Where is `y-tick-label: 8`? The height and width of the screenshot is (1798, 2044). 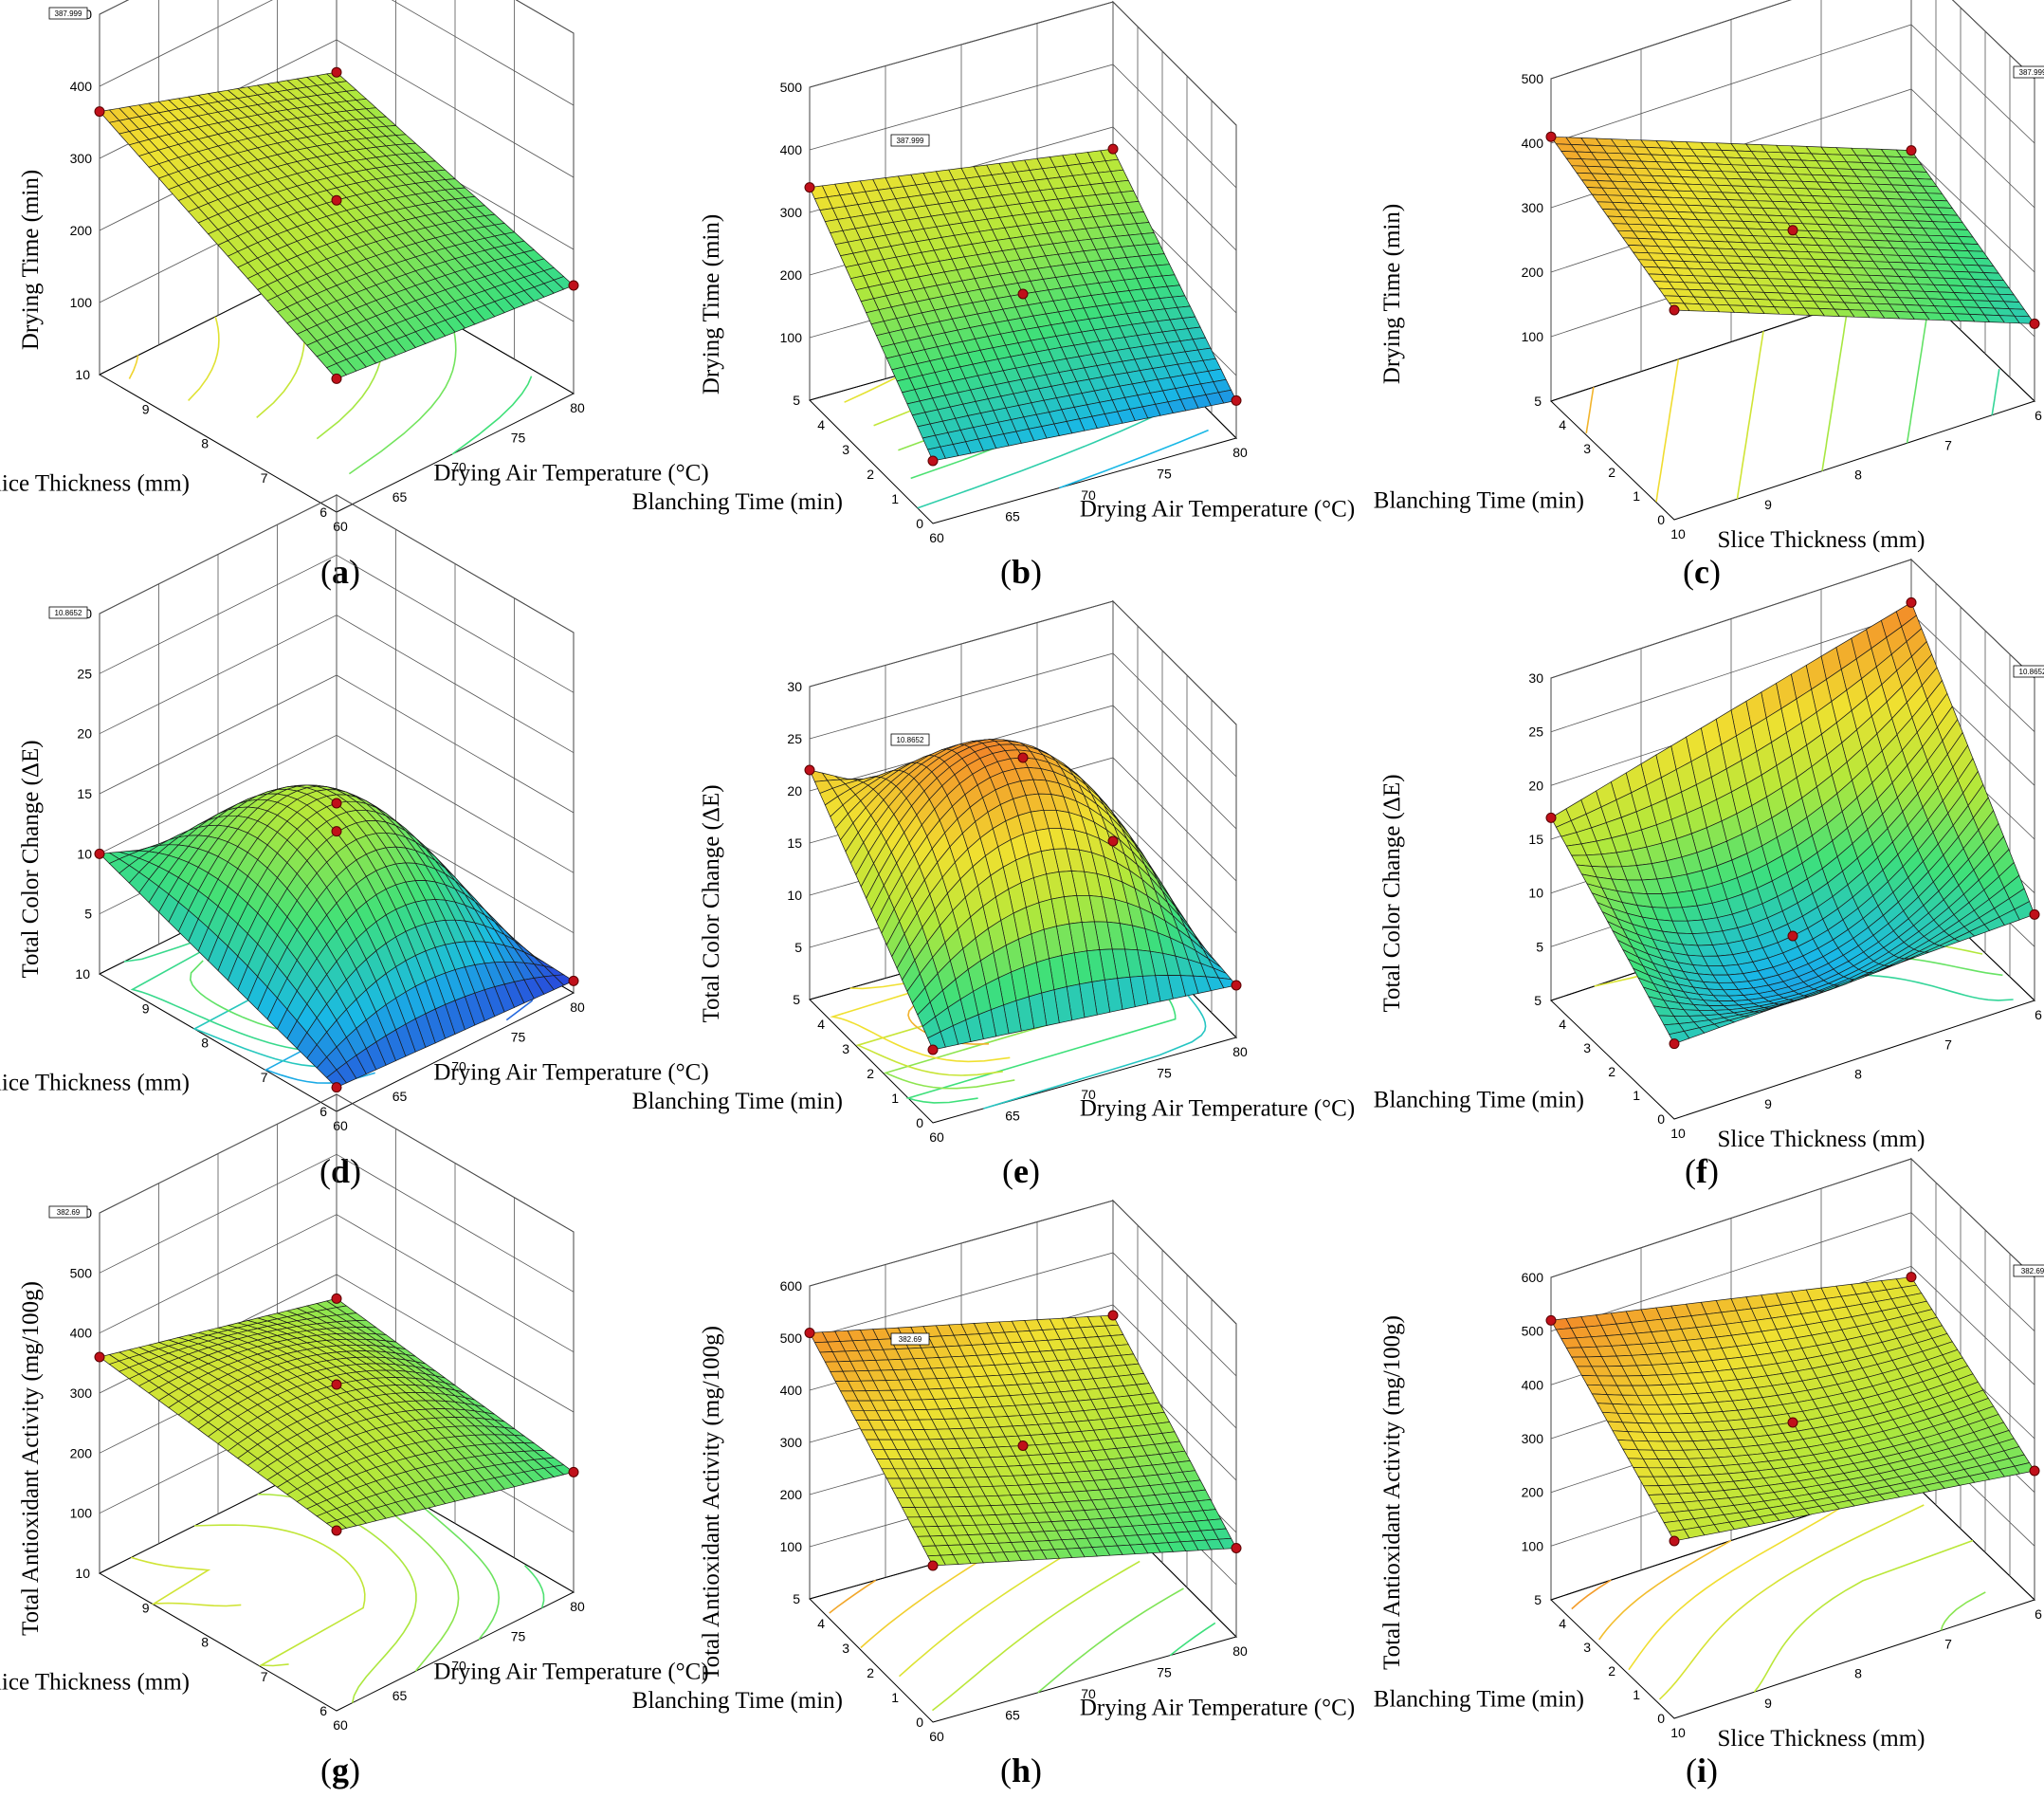
y-tick-label: 8 is located at coordinates (205, 1643).